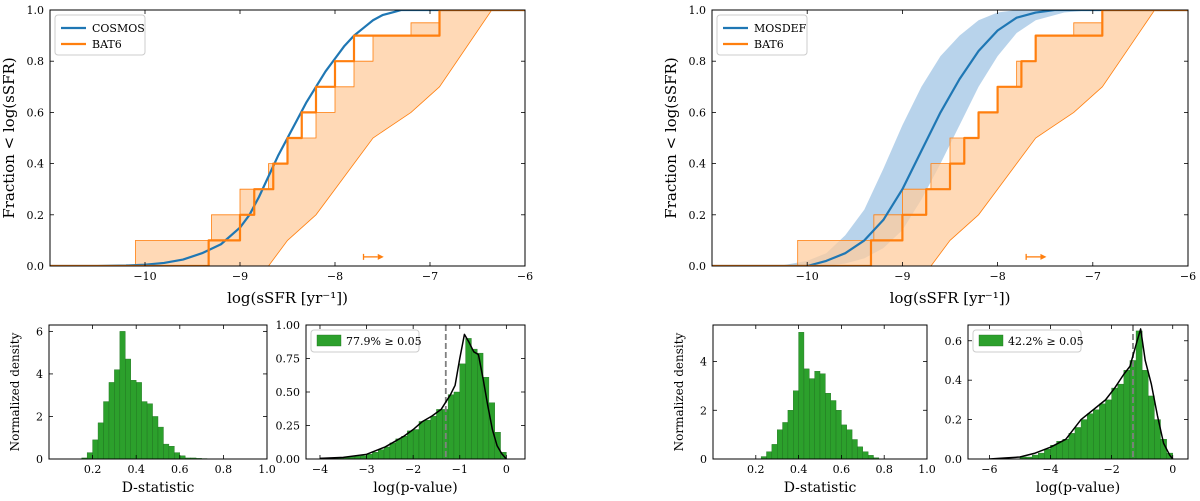  What do you see at coordinates (807, 276) in the screenshot?
I see `cdf_right-xtick-label: −10` at bounding box center [807, 276].